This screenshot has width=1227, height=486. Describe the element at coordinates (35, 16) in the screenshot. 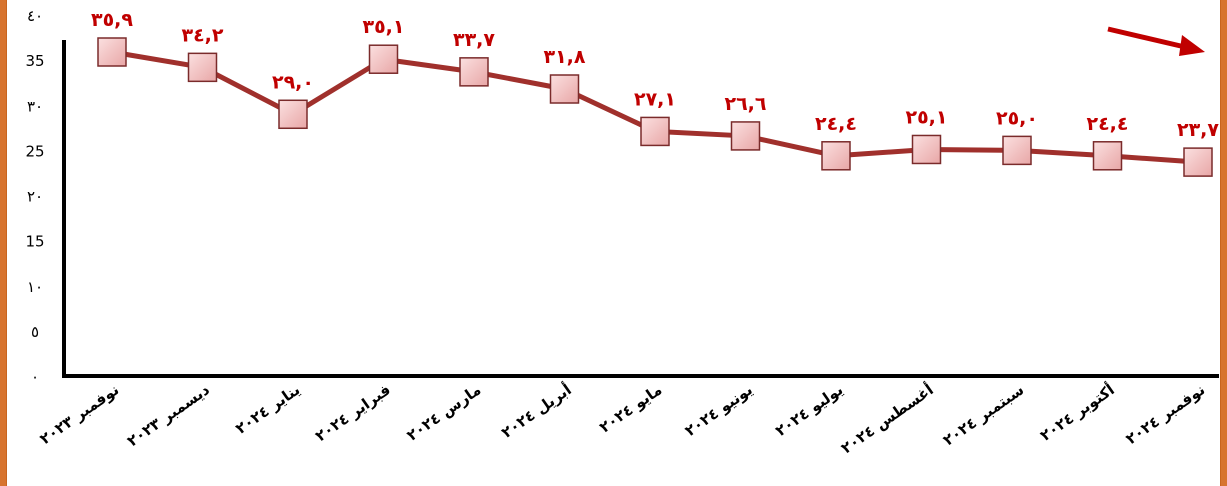

I see `y-tick-label: ٤٠` at that location.